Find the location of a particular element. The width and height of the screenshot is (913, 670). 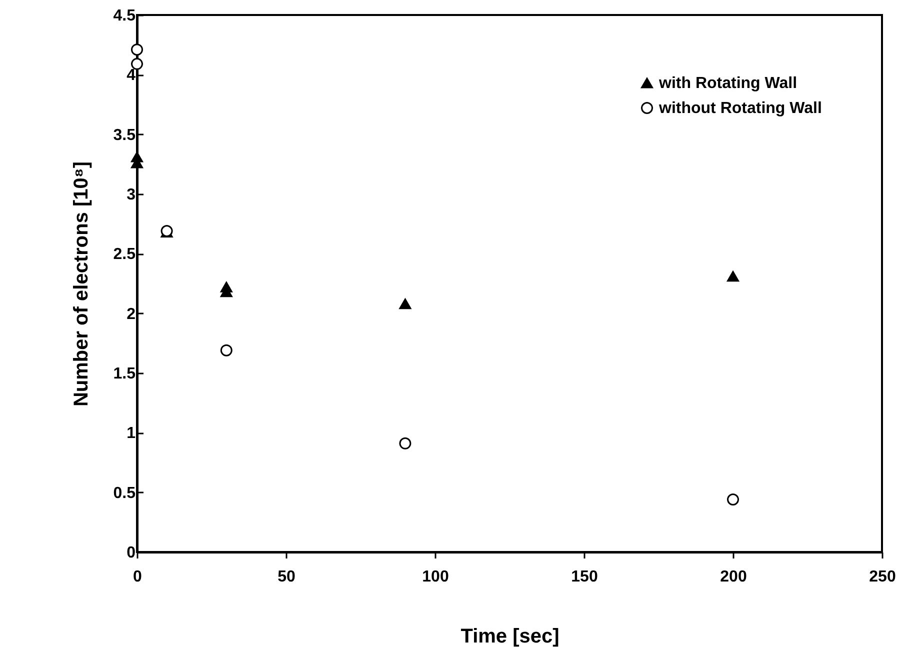

x-tick-label: 150 is located at coordinates (584, 577).